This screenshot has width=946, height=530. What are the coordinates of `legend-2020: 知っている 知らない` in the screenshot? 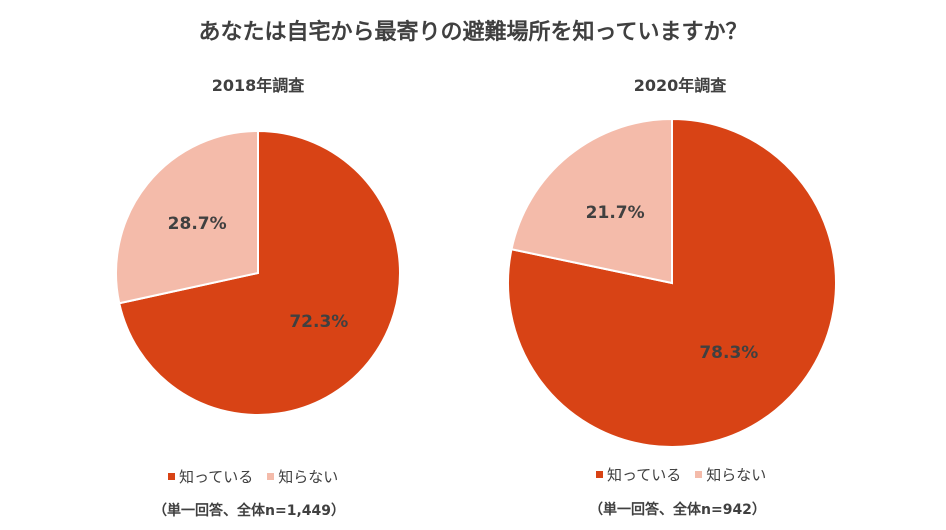 It's located at (685, 474).